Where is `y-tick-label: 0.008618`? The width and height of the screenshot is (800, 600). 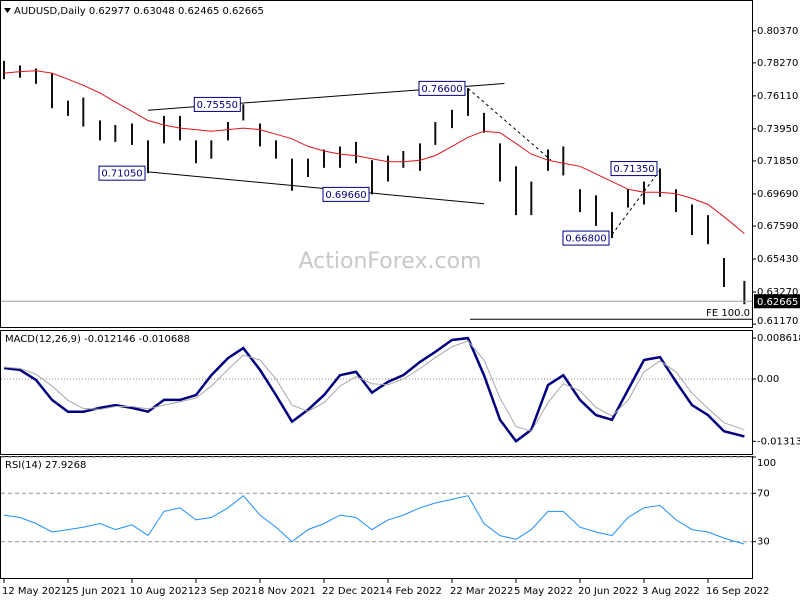 y-tick-label: 0.008618 is located at coordinates (778, 338).